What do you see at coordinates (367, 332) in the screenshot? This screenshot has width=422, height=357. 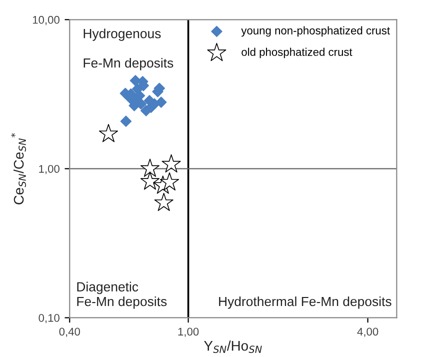 I see `x-tick-label: 4,00` at bounding box center [367, 332].